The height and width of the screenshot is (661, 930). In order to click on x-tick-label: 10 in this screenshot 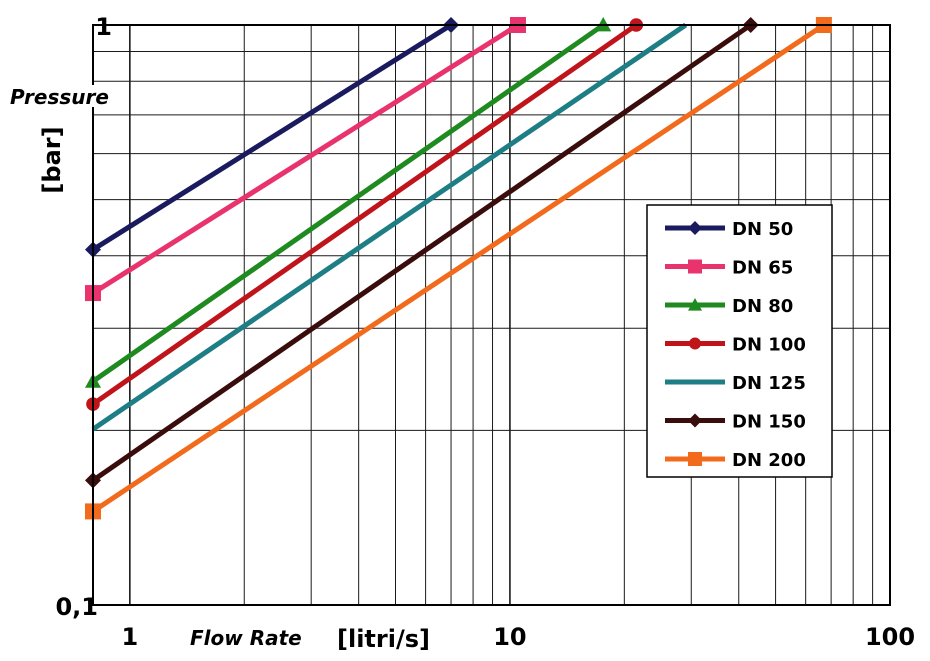, I will do `click(509, 637)`.